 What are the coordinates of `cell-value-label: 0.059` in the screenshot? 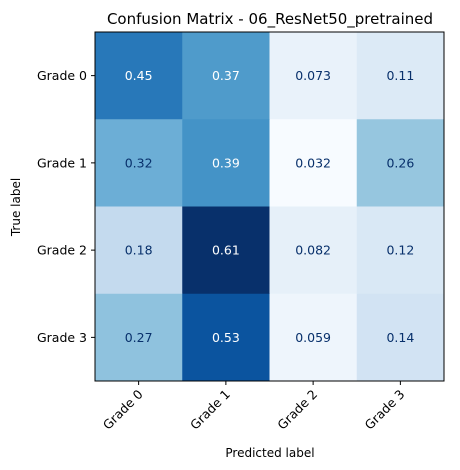 It's located at (313, 337).